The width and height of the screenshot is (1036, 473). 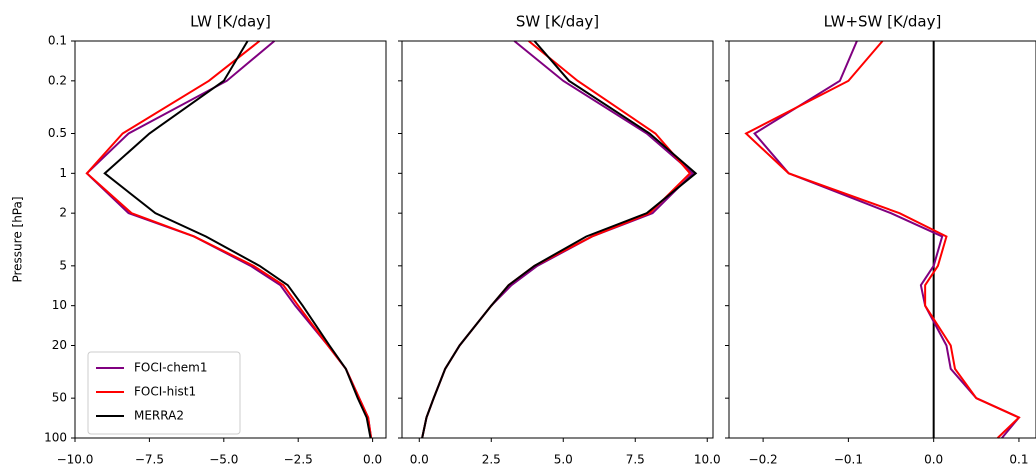 What do you see at coordinates (55, 438) in the screenshot?
I see `y-tick-label: 100` at bounding box center [55, 438].